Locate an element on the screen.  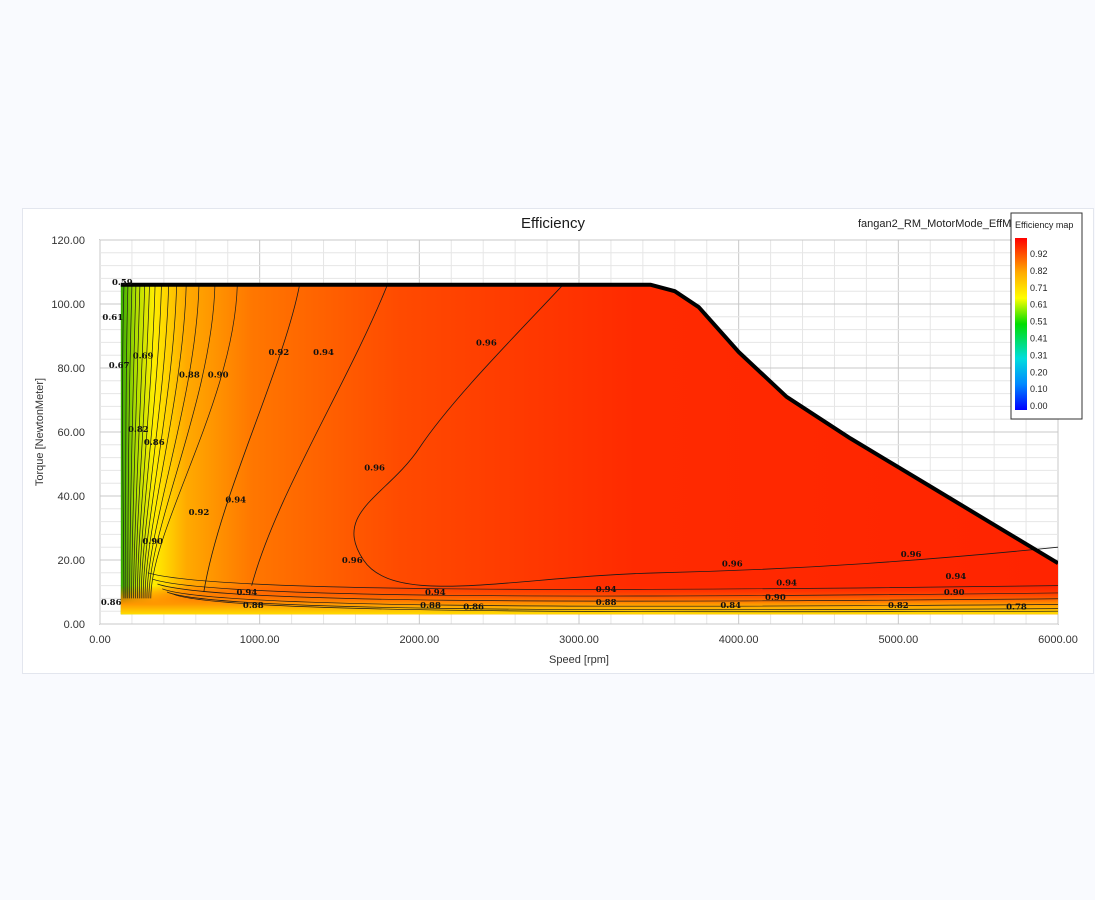
legend-label: 0.10 is located at coordinates (1039, 389).